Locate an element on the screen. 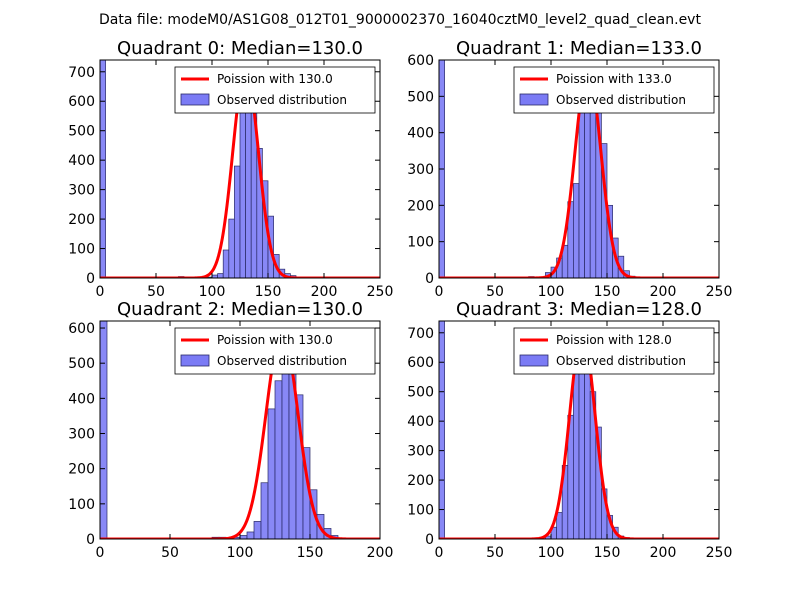 This screenshot has width=800, height=600. legend-label-fit: Poission with 133.0 is located at coordinates (614, 79).